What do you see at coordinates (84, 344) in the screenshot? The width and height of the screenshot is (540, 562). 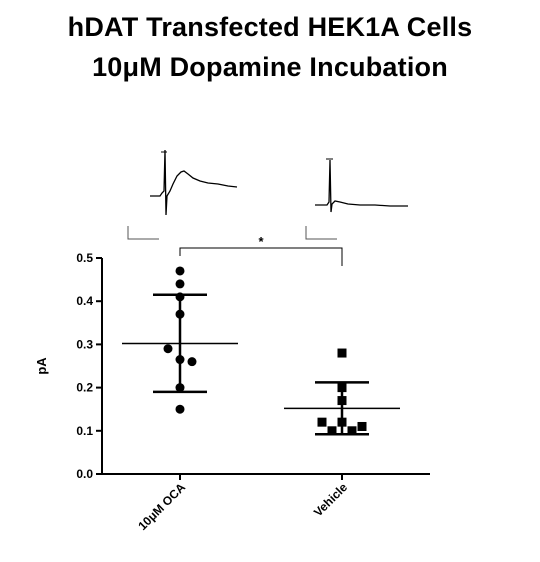 I see `y-tick-label: 0.3` at bounding box center [84, 344].